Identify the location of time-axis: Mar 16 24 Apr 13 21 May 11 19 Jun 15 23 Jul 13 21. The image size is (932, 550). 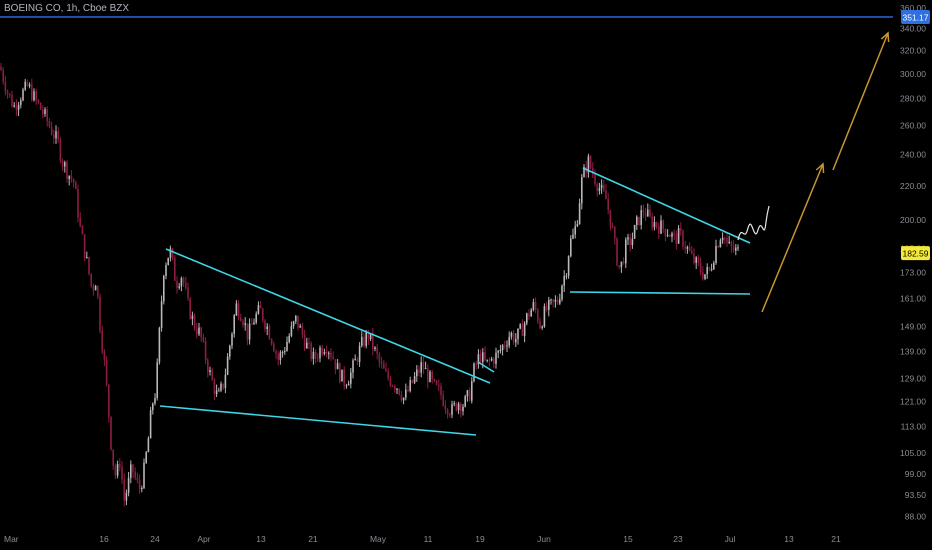
(422, 539).